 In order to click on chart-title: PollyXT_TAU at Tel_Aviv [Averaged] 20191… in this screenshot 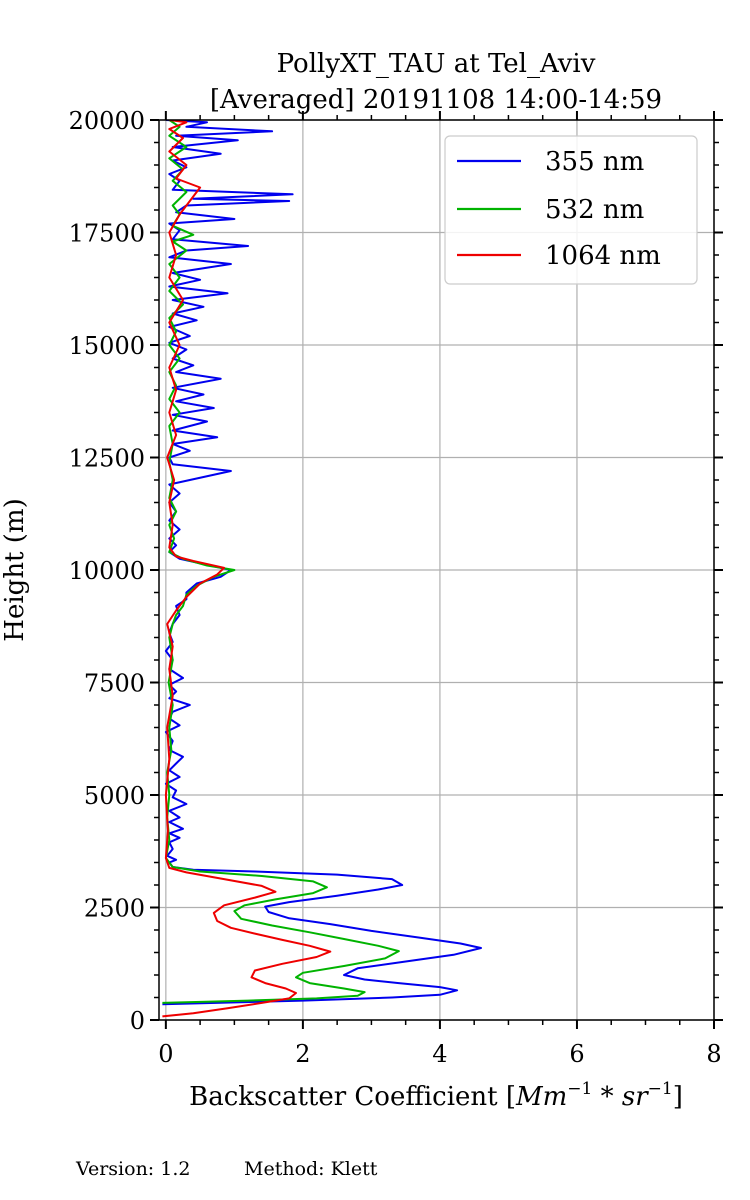, I will do `click(436, 82)`.